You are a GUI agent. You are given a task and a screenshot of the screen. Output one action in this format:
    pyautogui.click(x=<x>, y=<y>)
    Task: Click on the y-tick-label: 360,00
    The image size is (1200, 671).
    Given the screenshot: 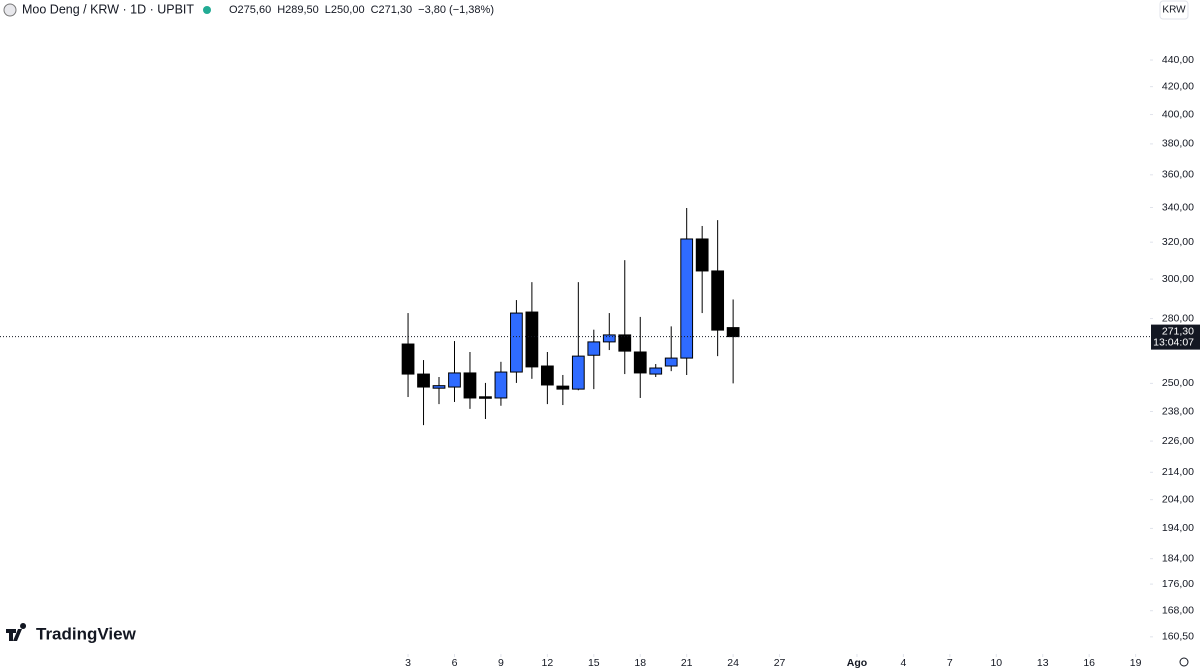 What is the action you would take?
    pyautogui.click(x=1178, y=175)
    